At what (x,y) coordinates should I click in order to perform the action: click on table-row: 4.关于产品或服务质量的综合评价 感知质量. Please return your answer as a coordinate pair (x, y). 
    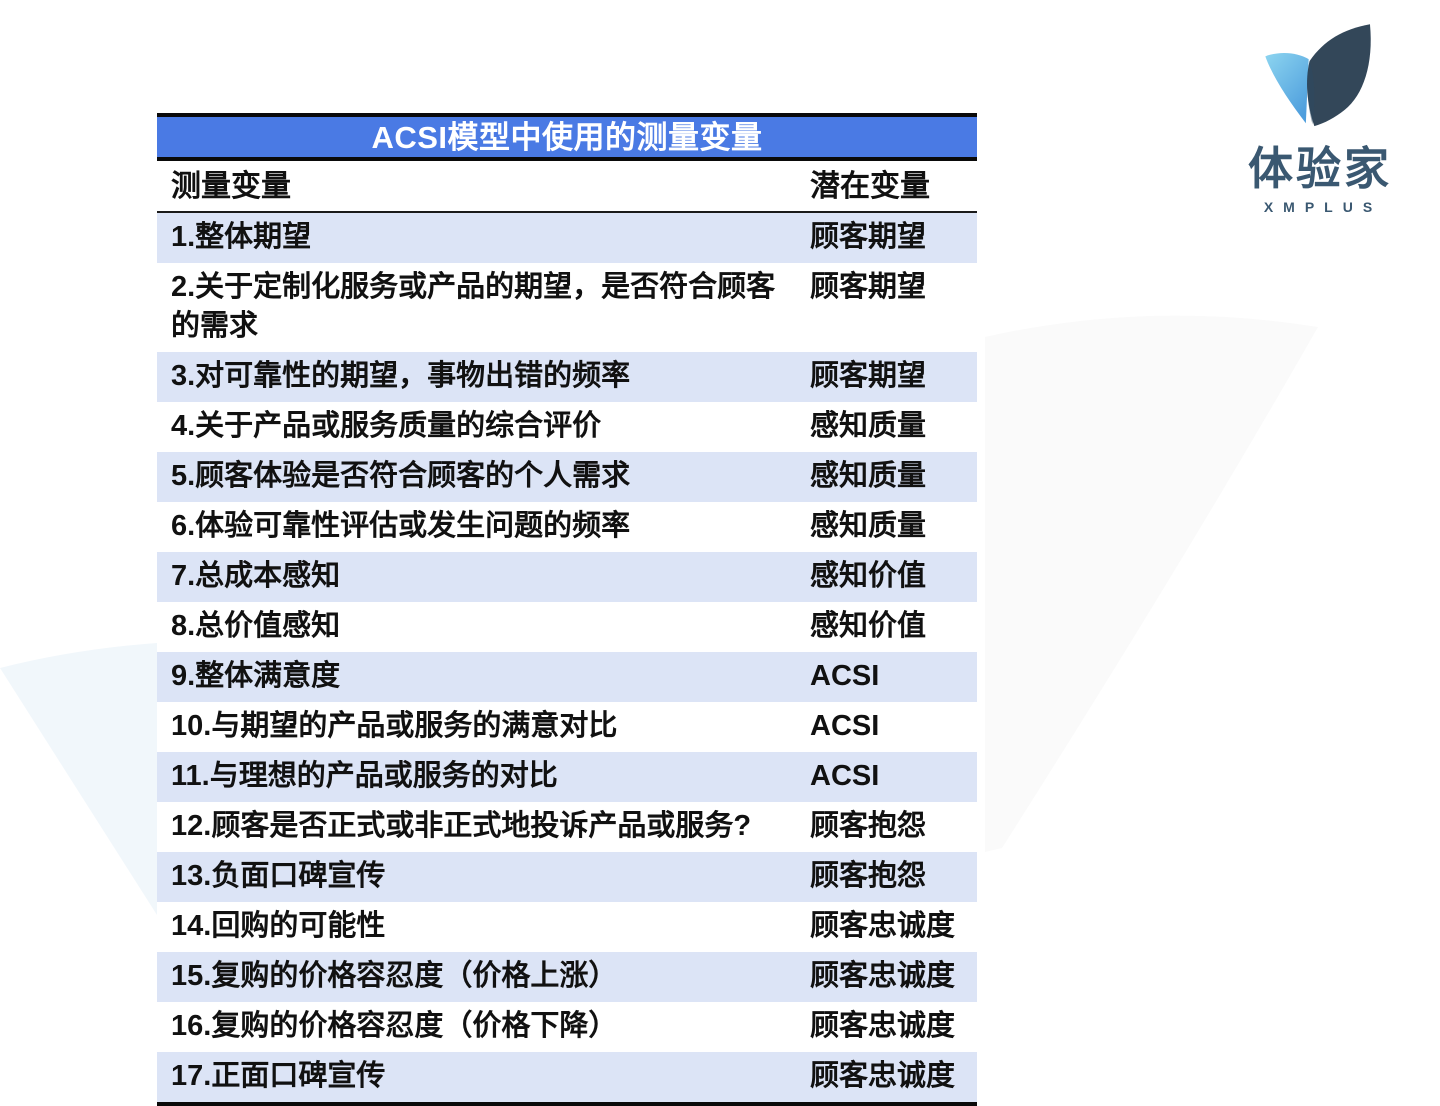
    Looking at the image, I should click on (567, 427).